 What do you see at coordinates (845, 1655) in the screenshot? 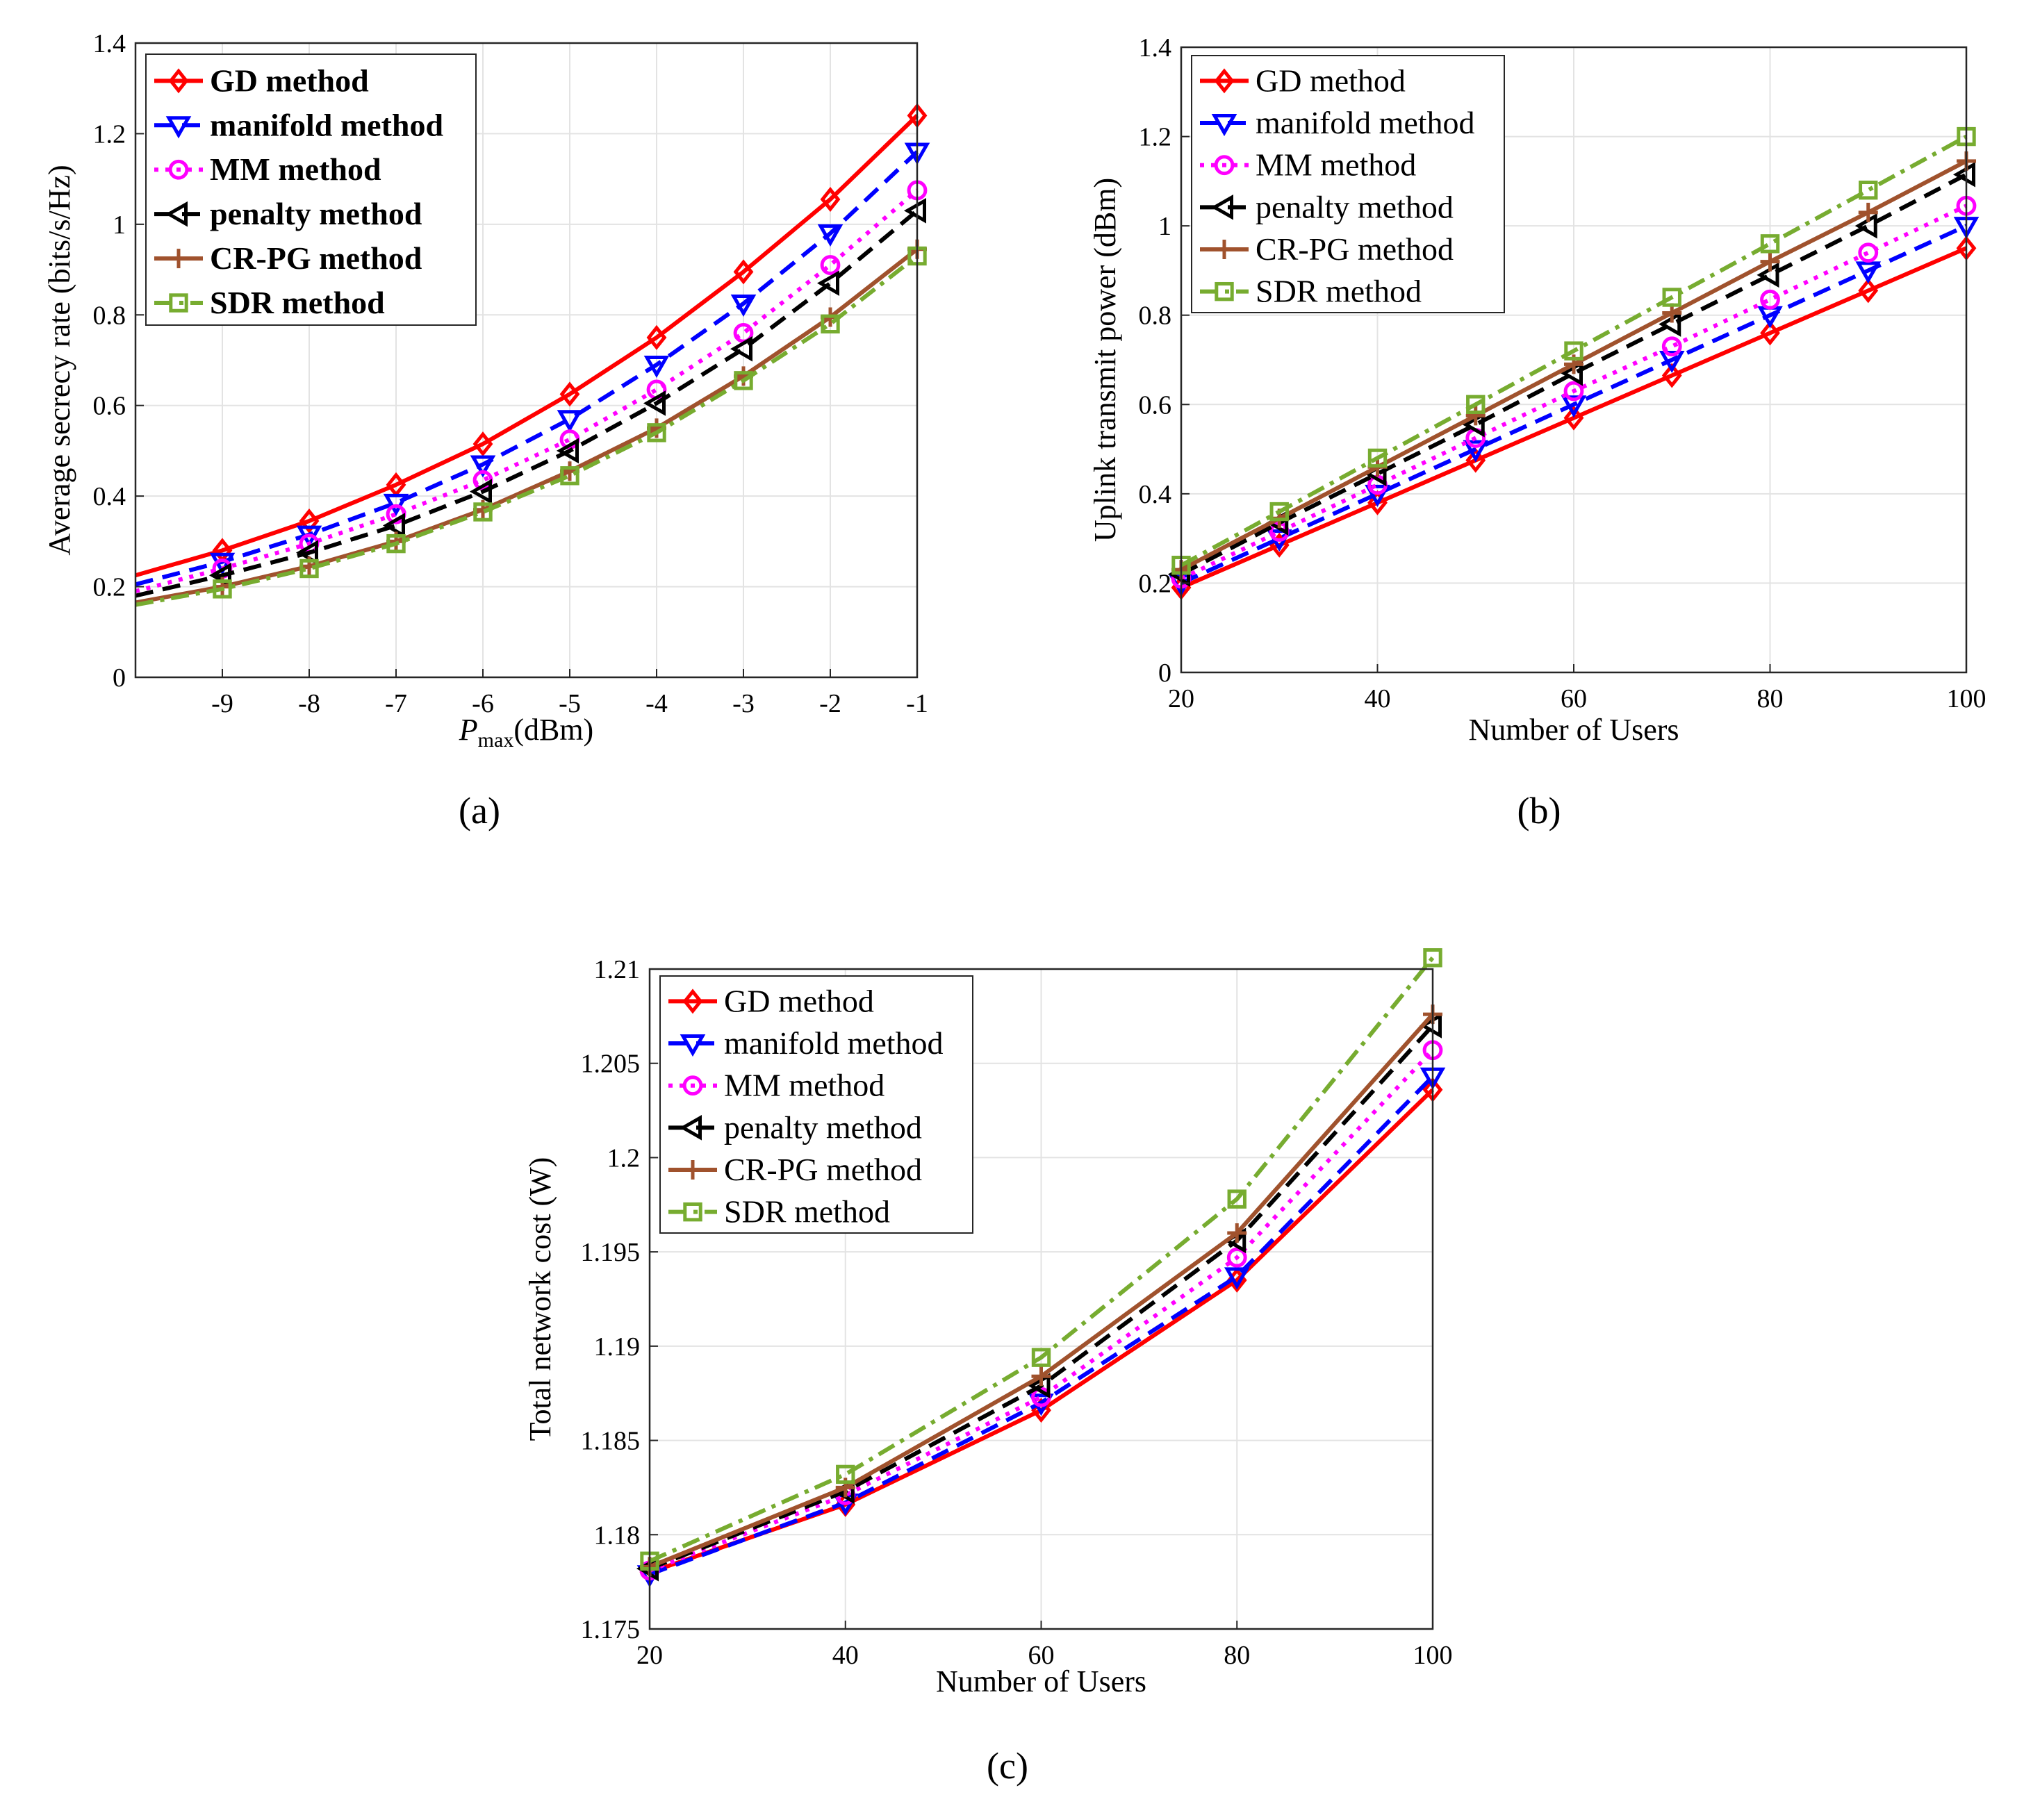
I see `x-tick-label: 40` at bounding box center [845, 1655].